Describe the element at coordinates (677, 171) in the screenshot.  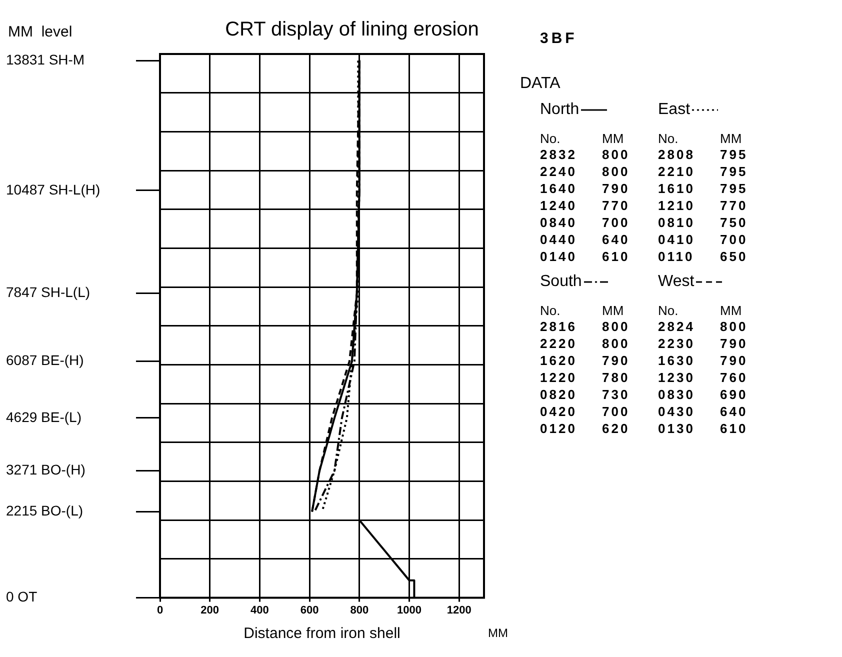
I see `text: 2210` at that location.